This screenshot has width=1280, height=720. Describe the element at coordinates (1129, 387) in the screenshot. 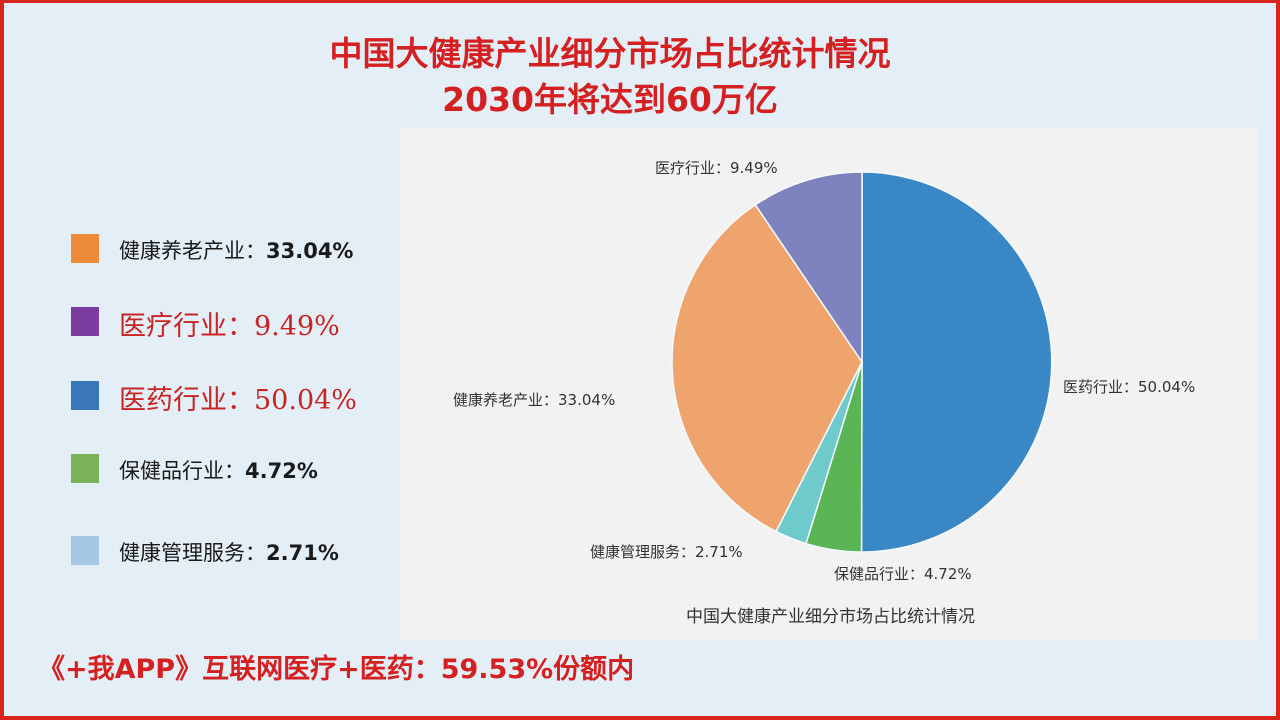

I see `pie-label-medicine: 医药行业：50.04%` at that location.